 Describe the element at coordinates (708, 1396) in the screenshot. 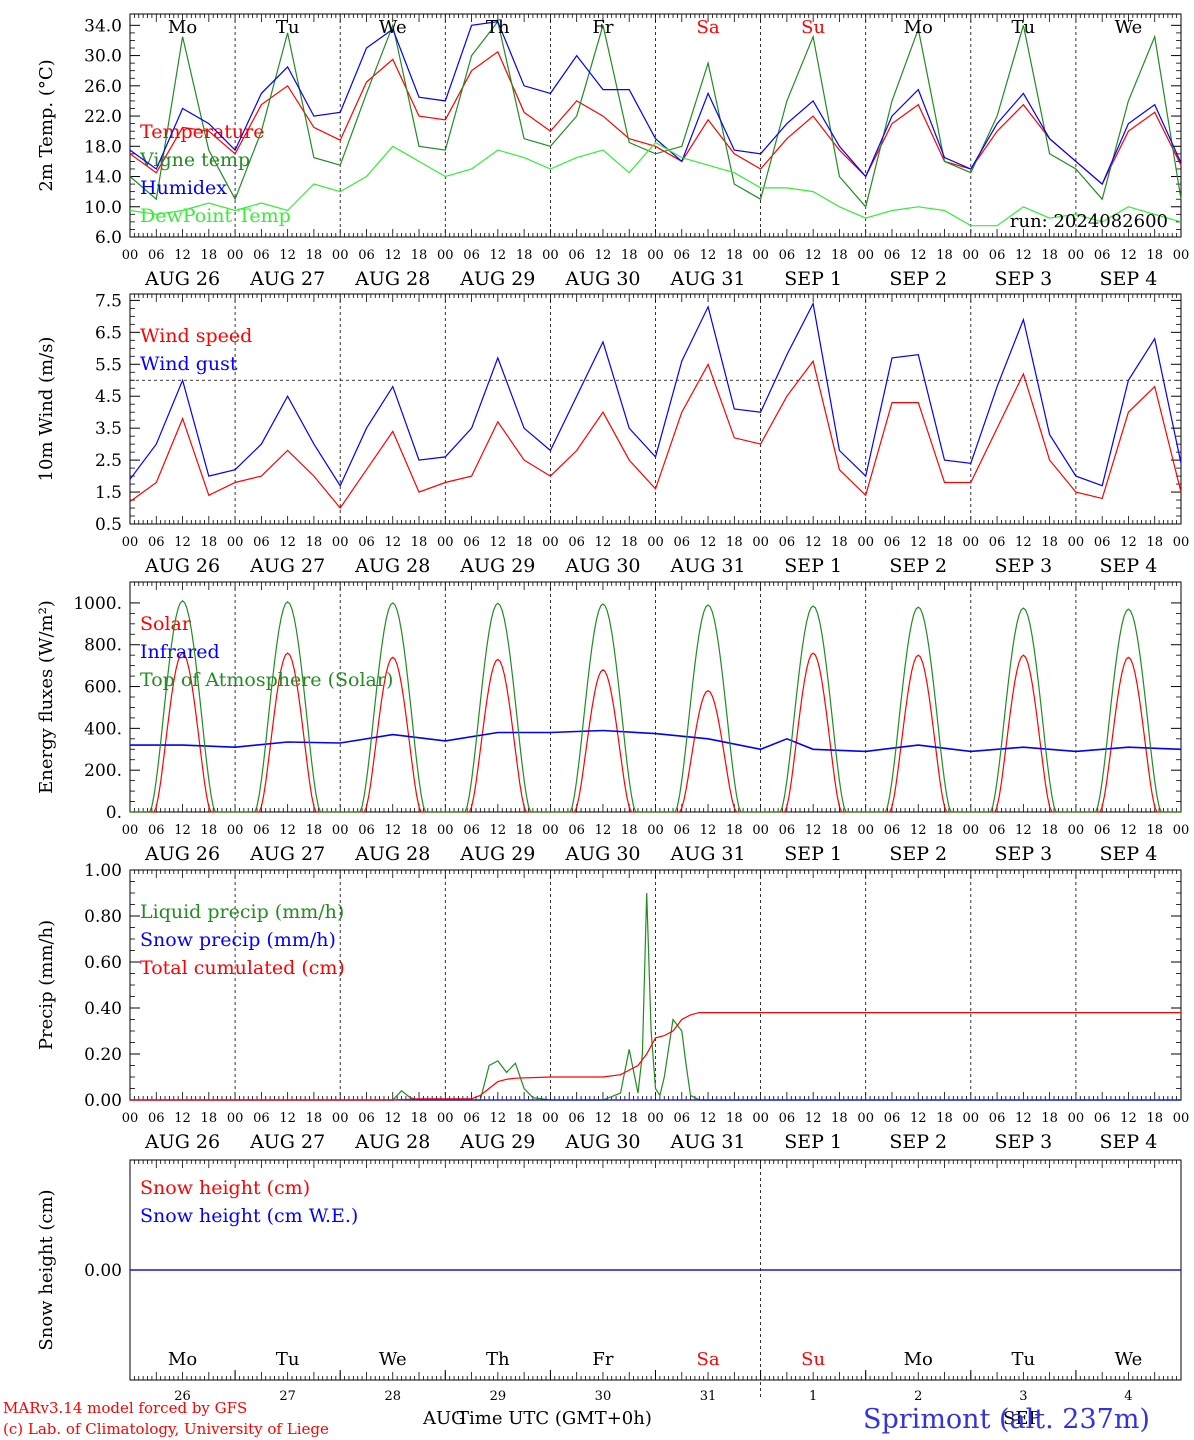

I see `day-number-label: 31` at that location.